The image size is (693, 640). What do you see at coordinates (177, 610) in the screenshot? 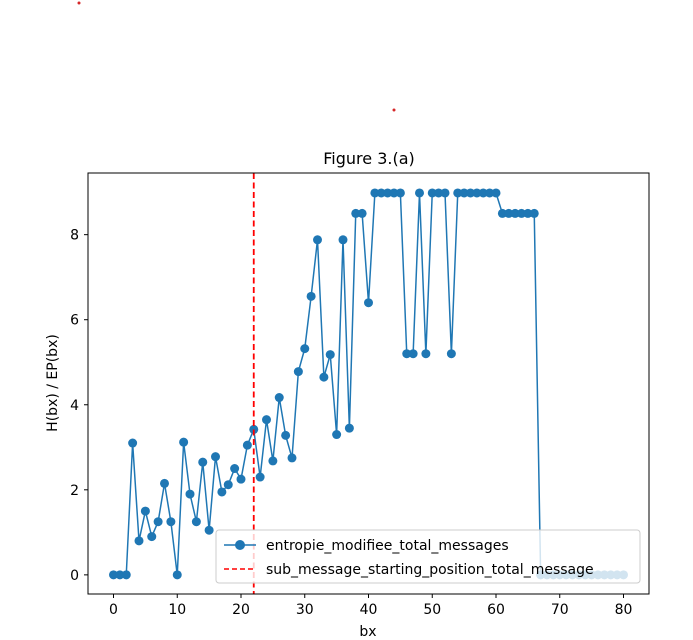
I see `x-tick-label: 10` at bounding box center [177, 610].